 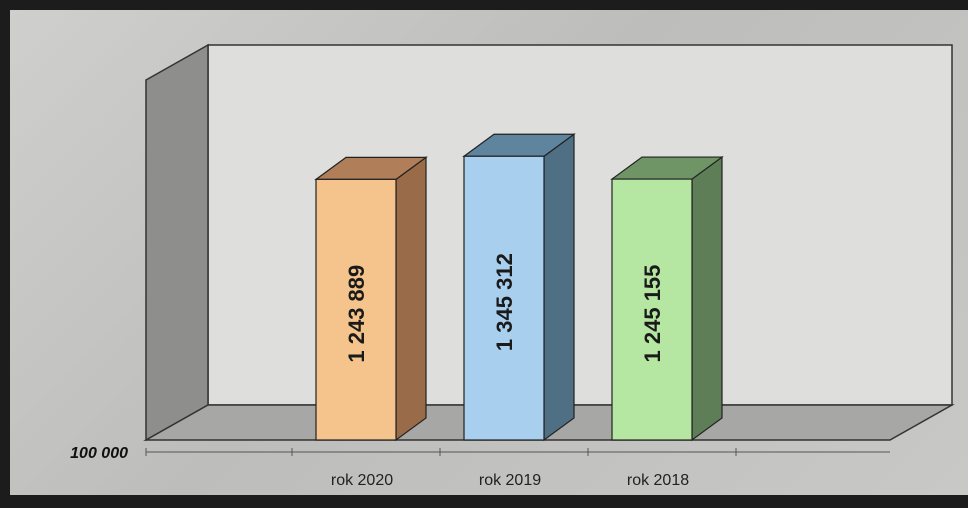 I want to click on bar-value-label-3: 1 245 155, so click(x=652, y=314).